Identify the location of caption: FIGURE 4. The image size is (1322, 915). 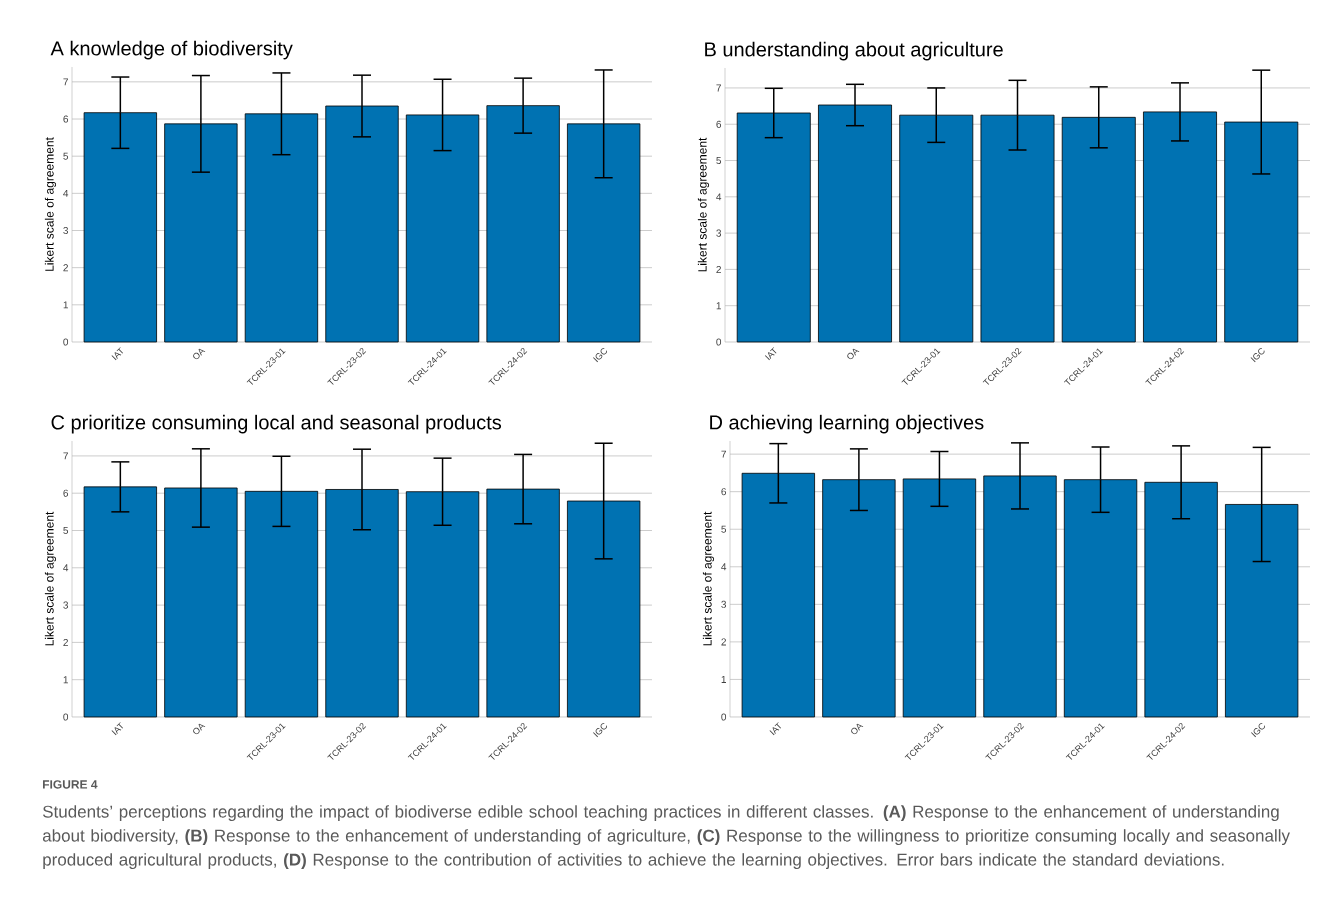
(70, 784).